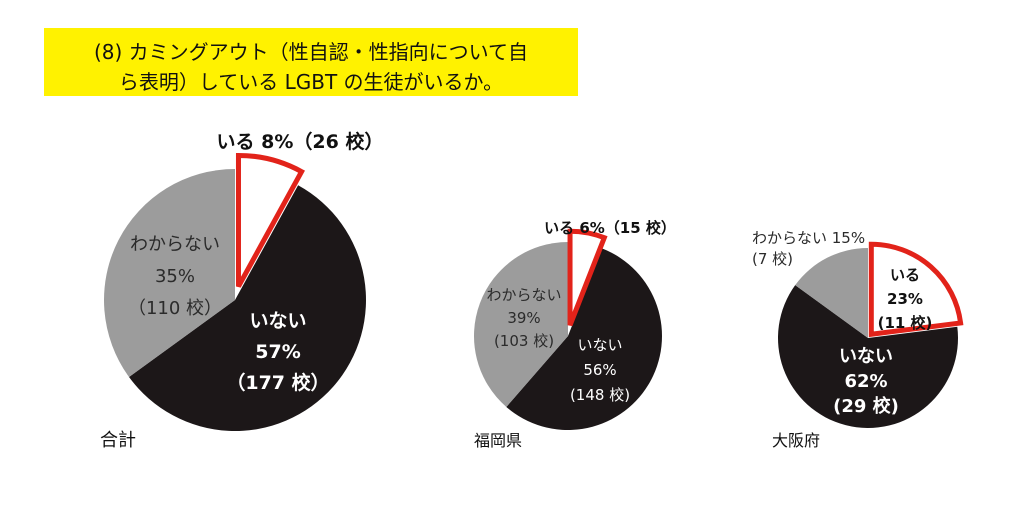 The image size is (1024, 507). What do you see at coordinates (772, 259) in the screenshot?
I see `label-unknown: (7 校)` at bounding box center [772, 259].